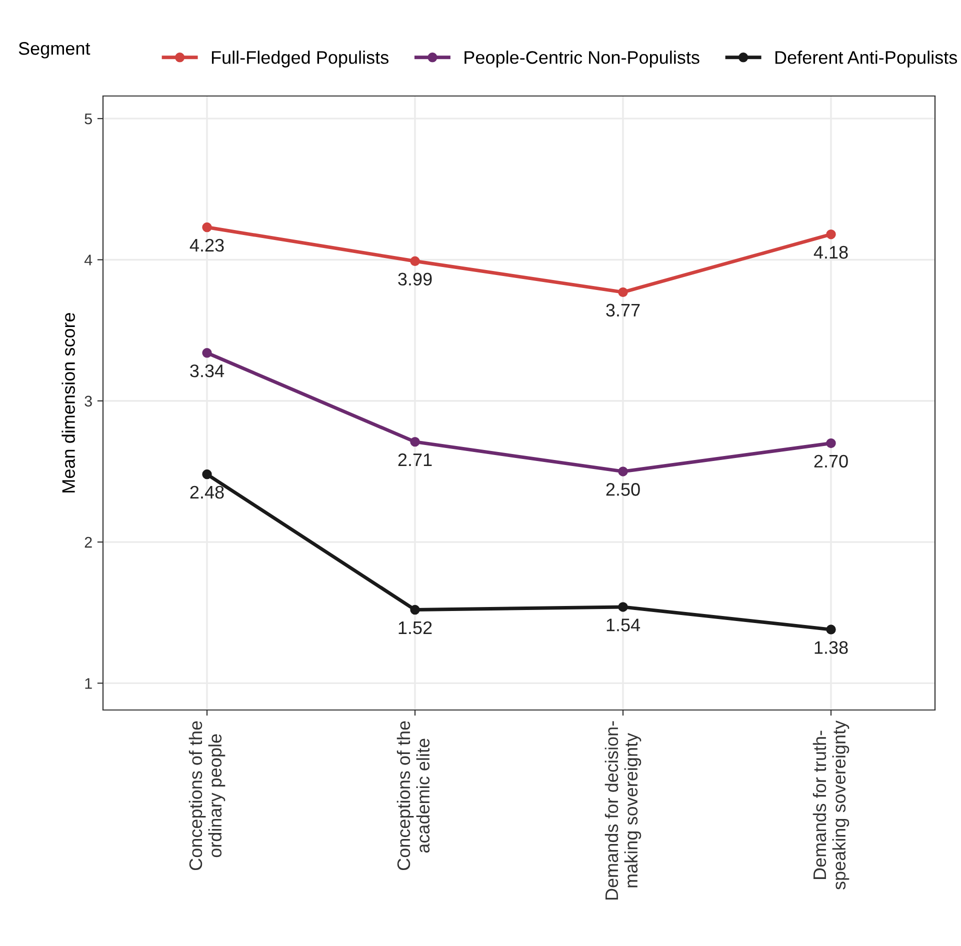 This screenshot has width=961, height=946. Describe the element at coordinates (300, 59) in the screenshot. I see `legend-label: Full-Fledged Populists` at that location.